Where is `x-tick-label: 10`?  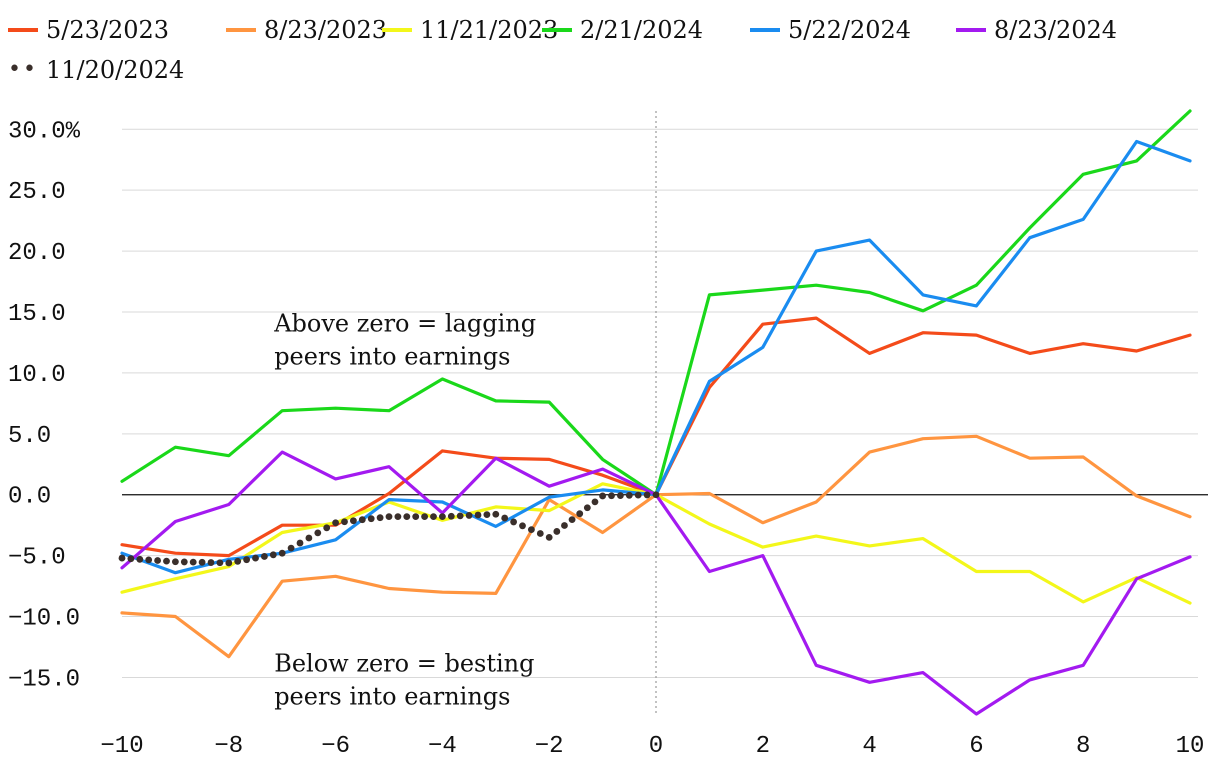 x-tick-label: 10 is located at coordinates (1190, 746).